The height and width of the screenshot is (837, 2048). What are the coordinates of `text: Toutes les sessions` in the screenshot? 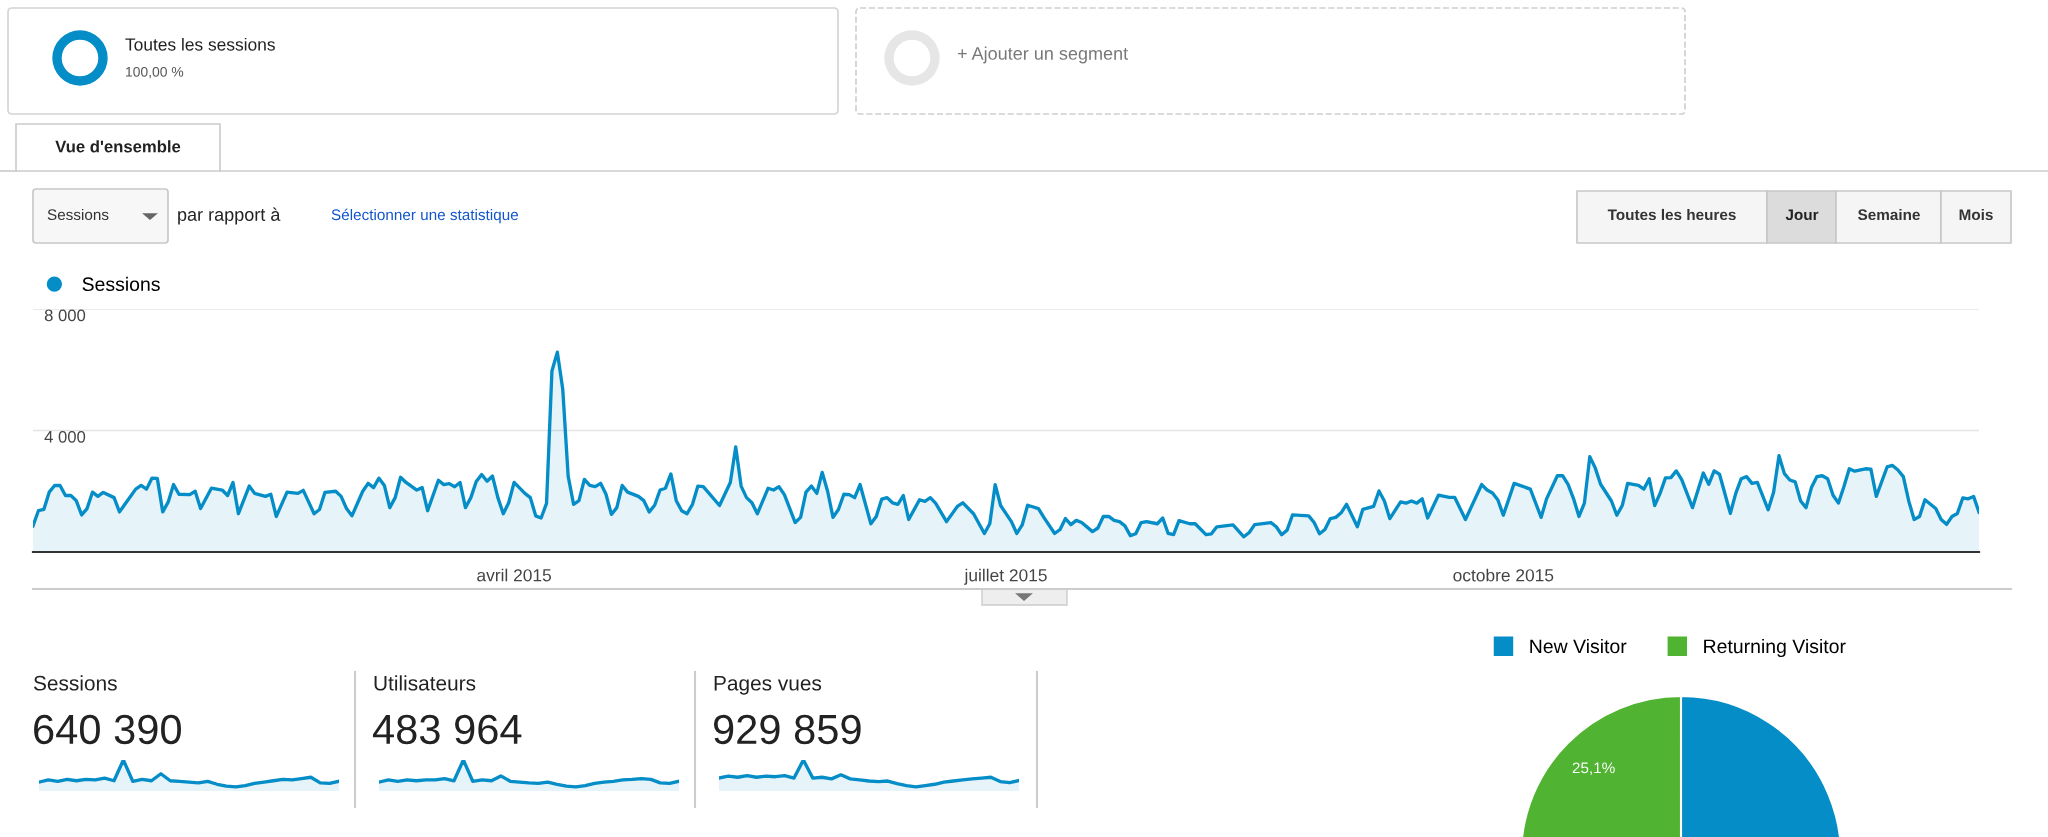 It's located at (200, 44).